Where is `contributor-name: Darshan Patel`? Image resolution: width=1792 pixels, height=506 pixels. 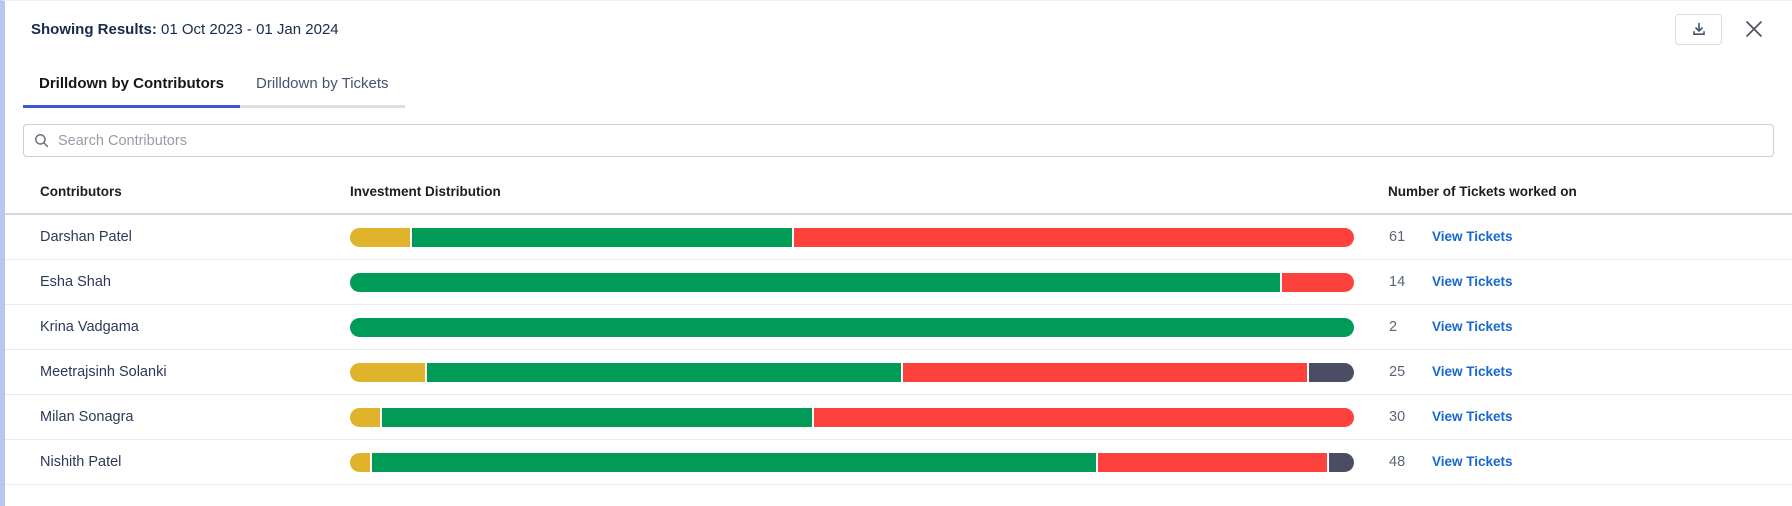
contributor-name: Darshan Patel is located at coordinates (86, 237).